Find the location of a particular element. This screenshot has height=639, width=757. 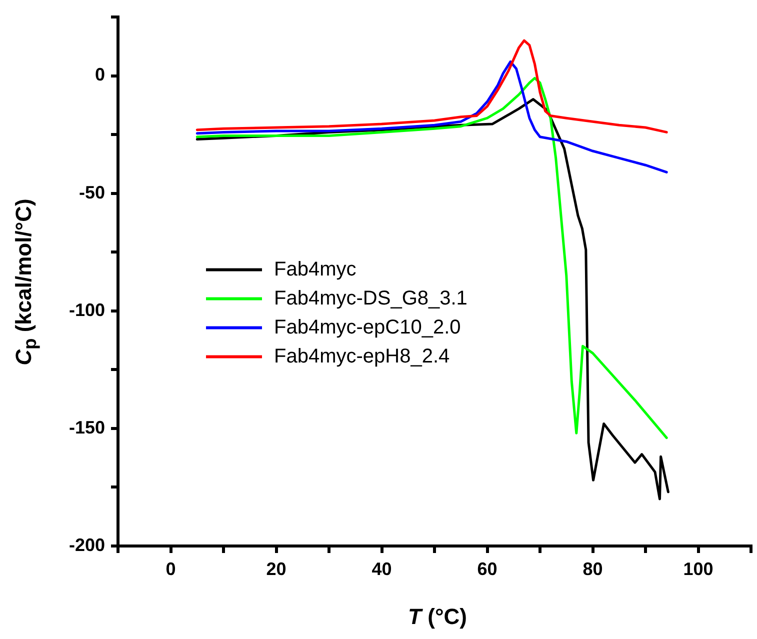

x-tick-label: 60 is located at coordinates (487, 568).